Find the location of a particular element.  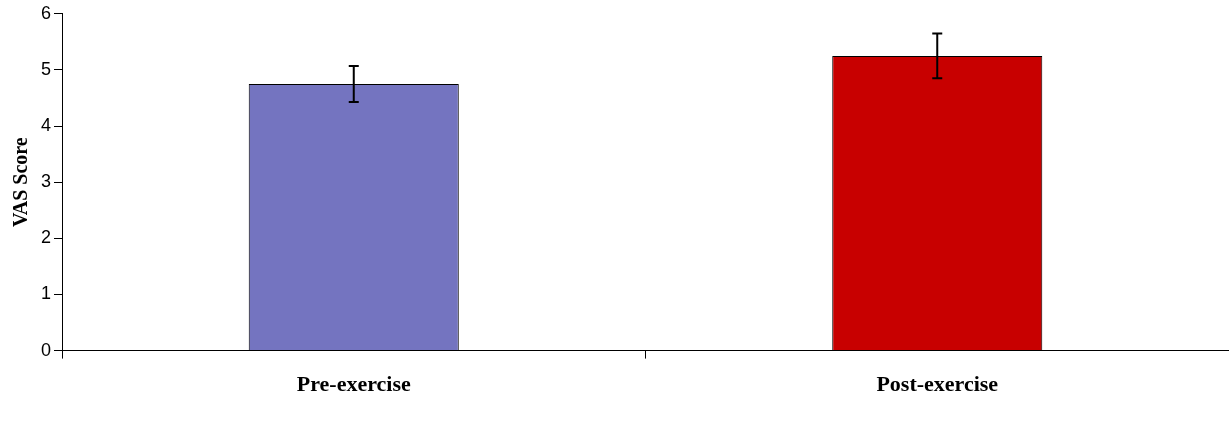

y-tick-label: 1 is located at coordinates (46, 293).